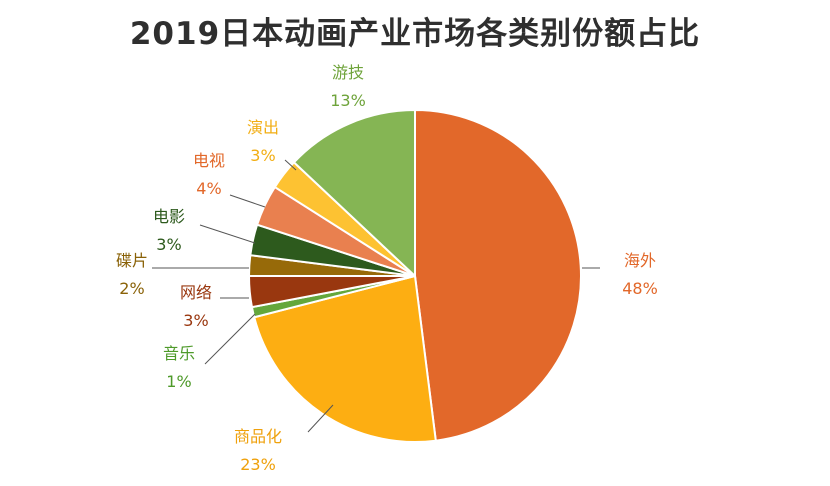  I want to click on slice-value-label-7: 3%, so click(262, 155).